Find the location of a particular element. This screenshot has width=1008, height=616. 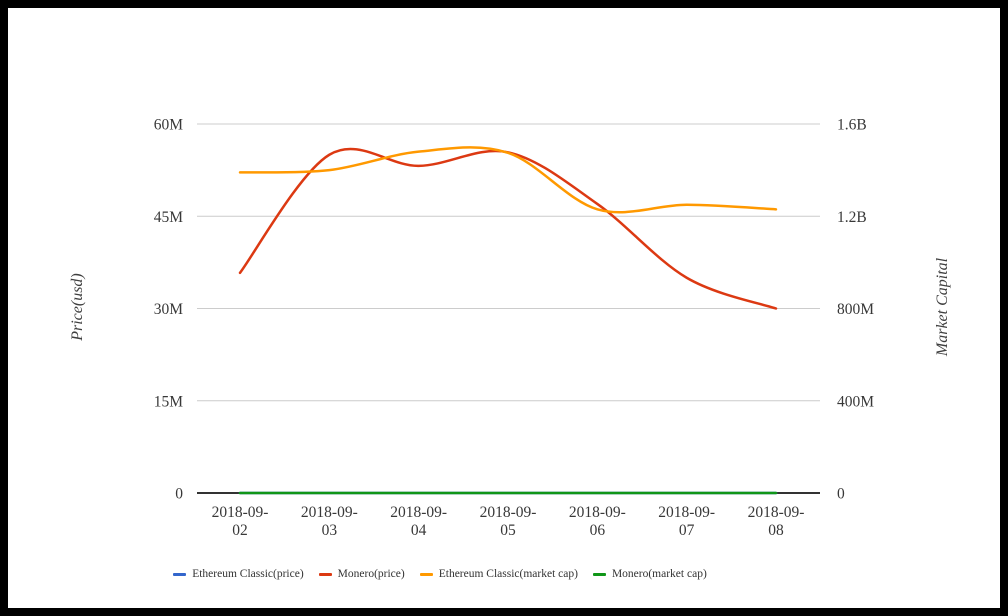

x-axis-tick-label: 04 is located at coordinates (419, 530).